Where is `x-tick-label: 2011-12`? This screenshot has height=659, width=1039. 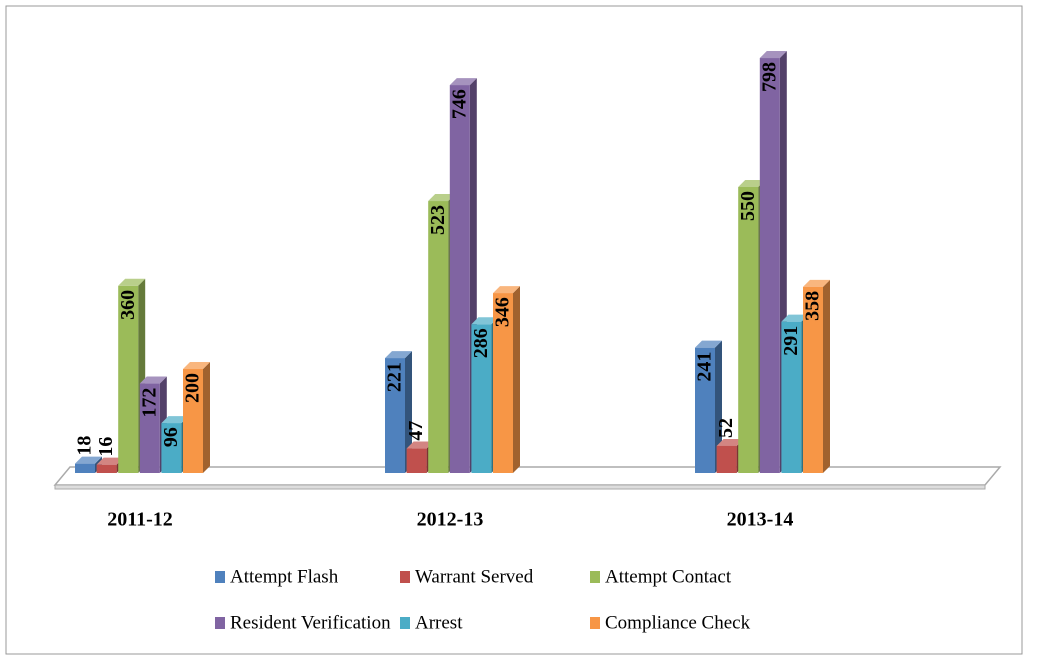 x-tick-label: 2011-12 is located at coordinates (140, 520).